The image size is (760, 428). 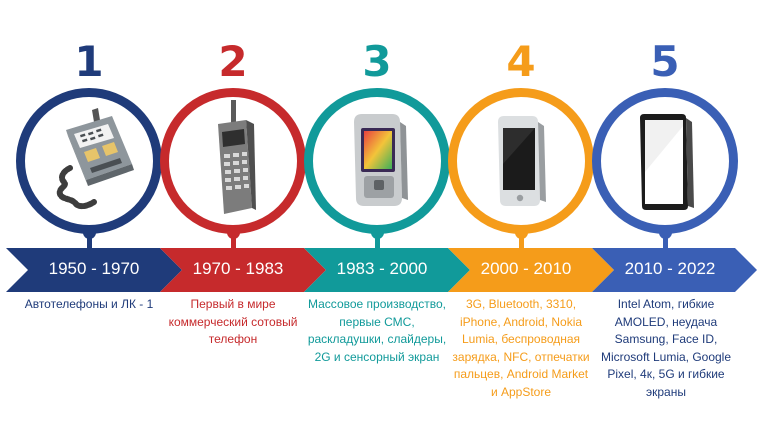 I want to click on era-3-band, so click(x=387, y=270).